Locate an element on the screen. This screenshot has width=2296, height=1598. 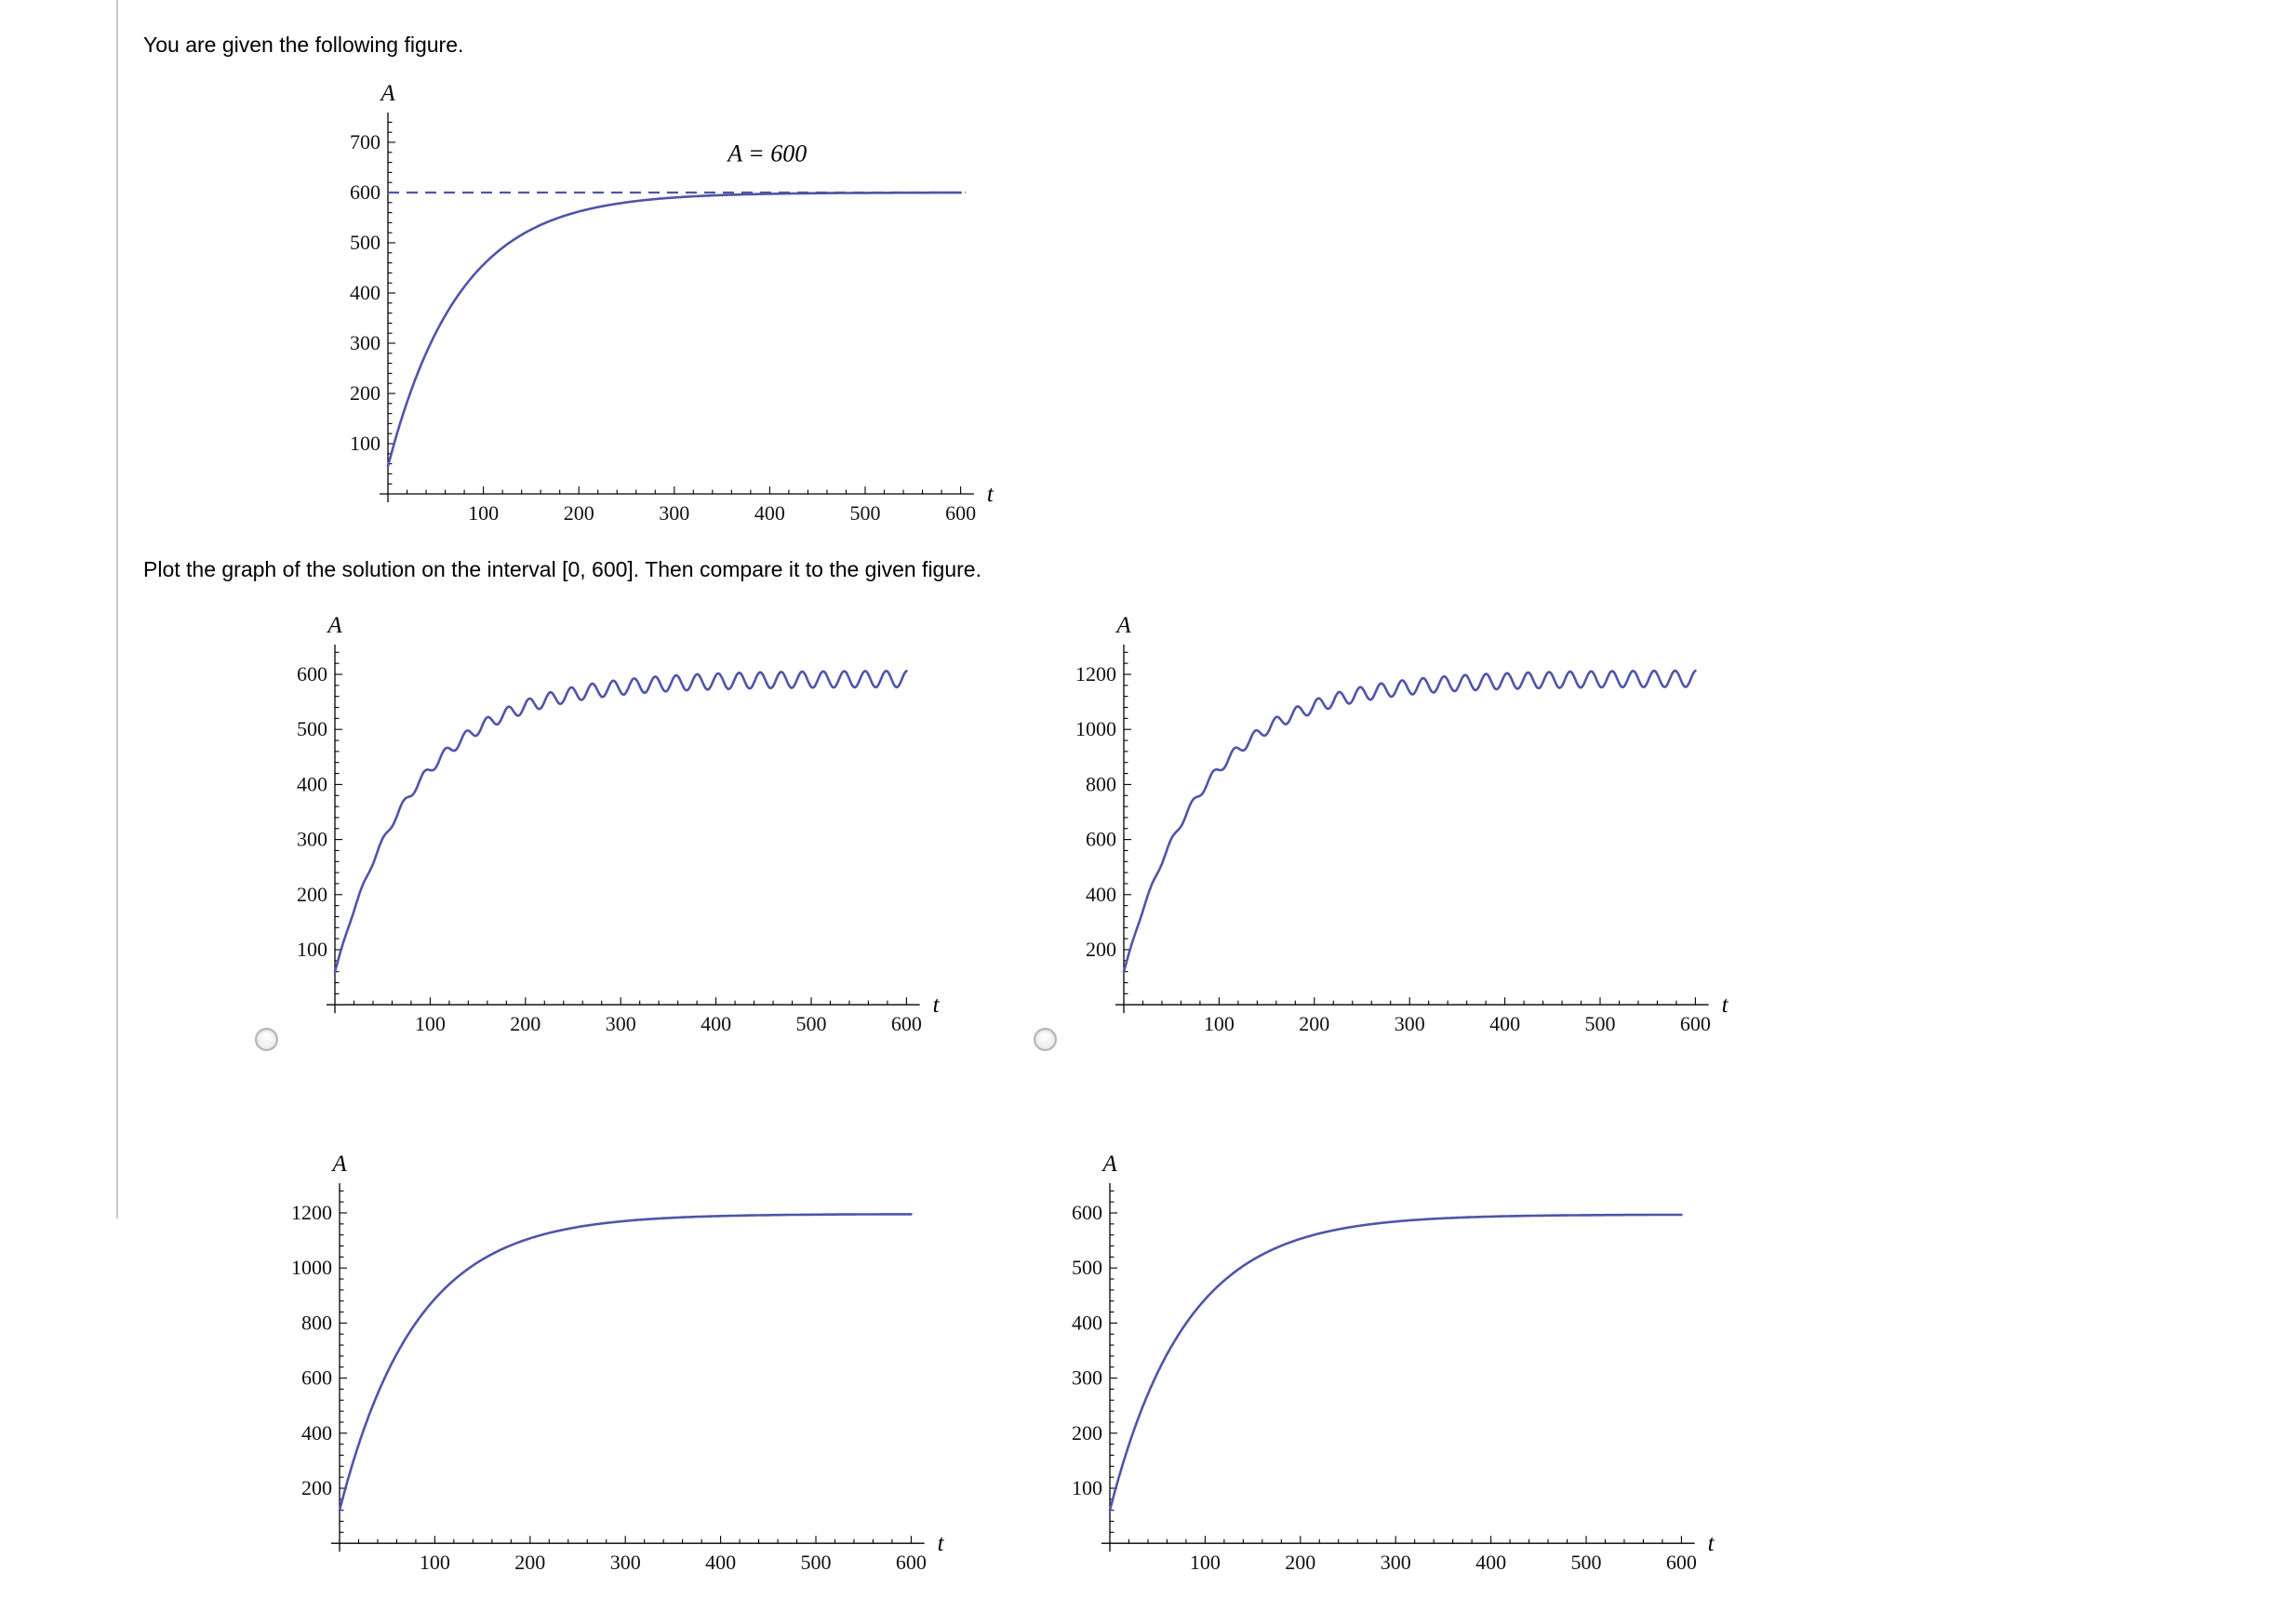
answer-plot-option-4-partial: 100 200 300 400 500 600 100 200 300 400 500 600 At is located at coordinates (1393, 1363).